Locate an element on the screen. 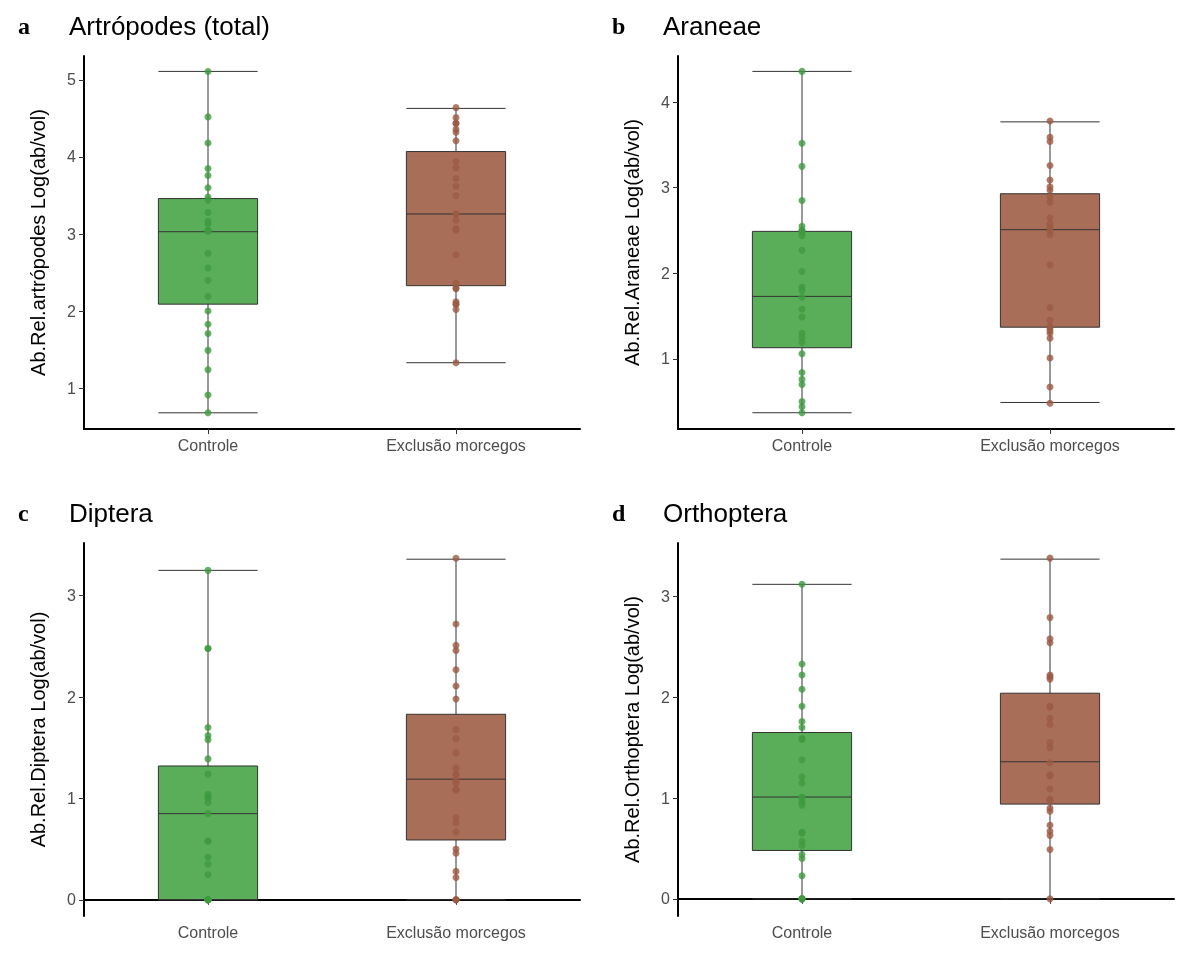  y-tick-label: 5 is located at coordinates (72, 80).